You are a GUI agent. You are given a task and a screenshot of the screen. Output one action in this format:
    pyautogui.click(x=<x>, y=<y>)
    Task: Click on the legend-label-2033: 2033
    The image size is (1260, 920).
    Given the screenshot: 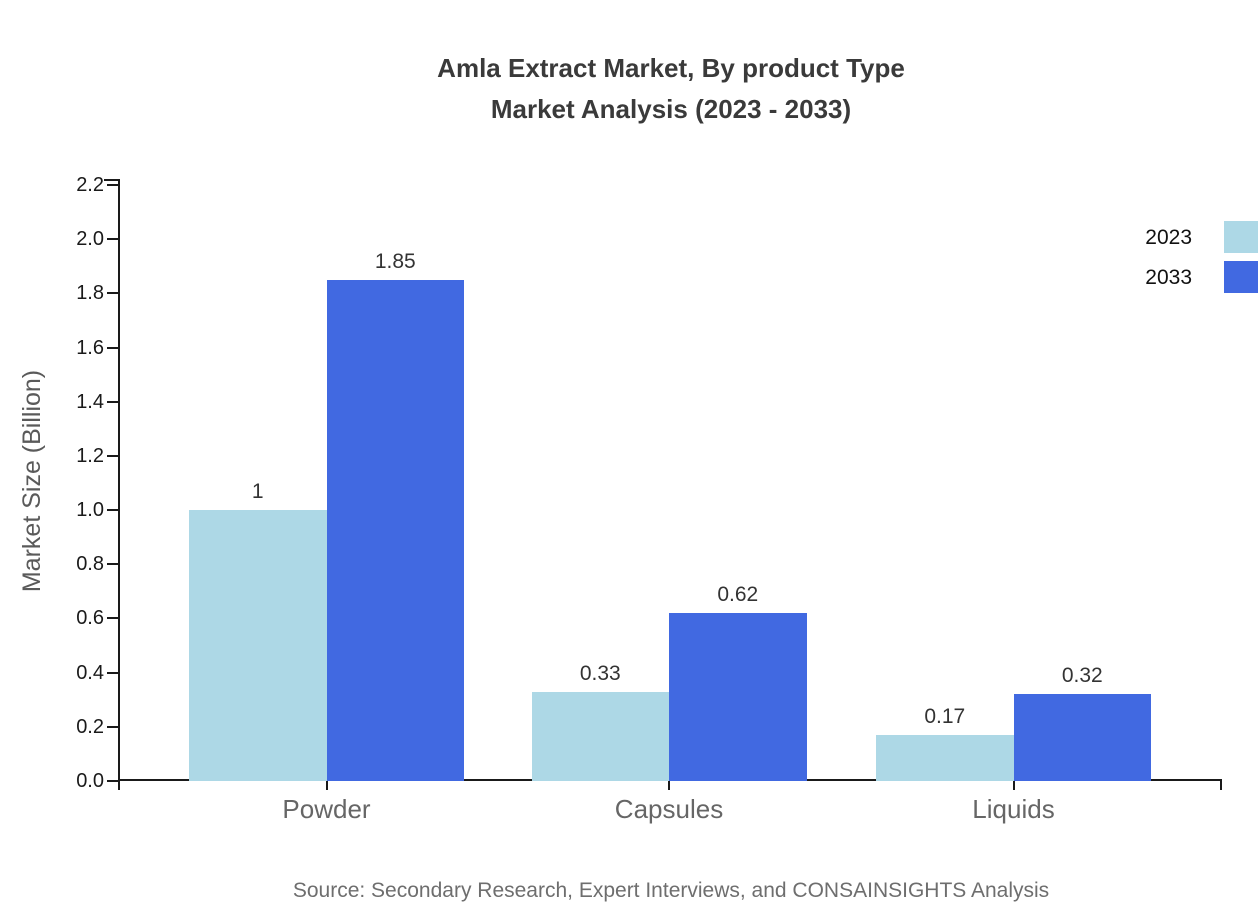 What is the action you would take?
    pyautogui.click(x=1168, y=277)
    